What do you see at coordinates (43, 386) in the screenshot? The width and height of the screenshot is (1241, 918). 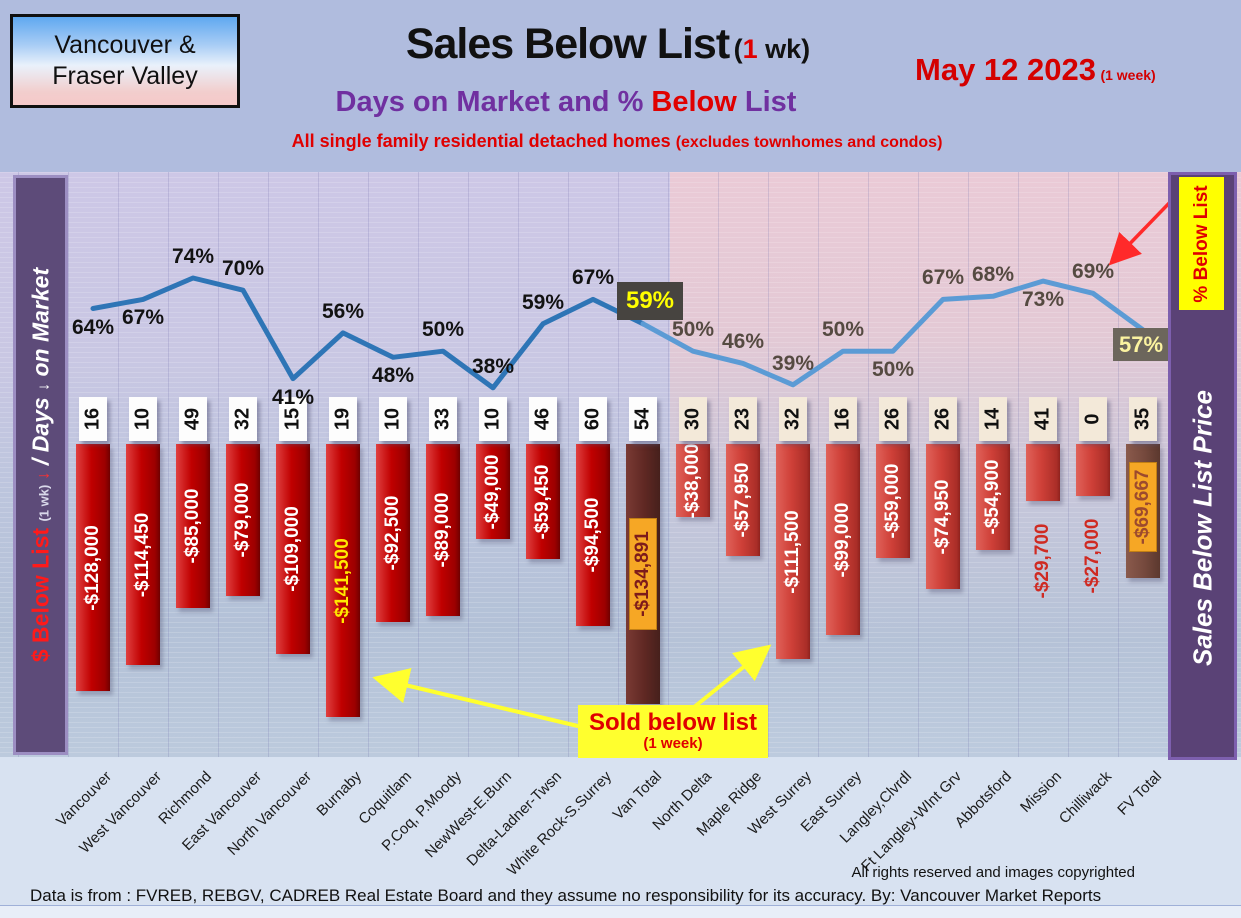 I see `white-down-arrow-icon: ↓` at bounding box center [43, 386].